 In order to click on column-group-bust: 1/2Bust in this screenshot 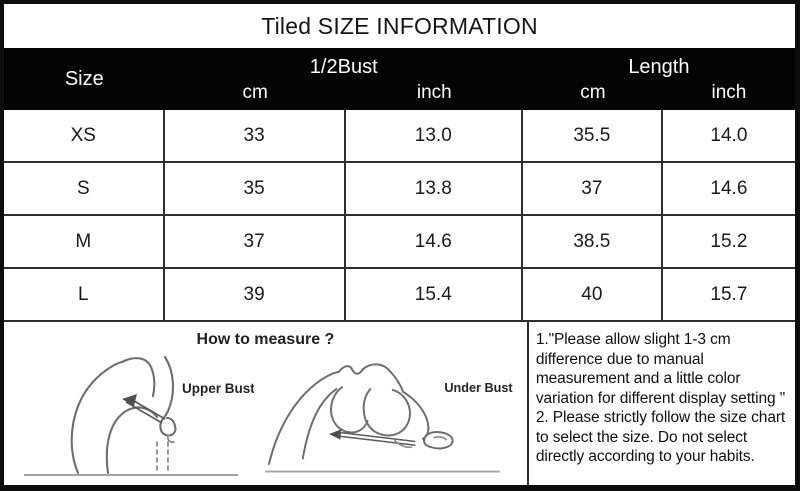, I will do `click(343, 67)`.